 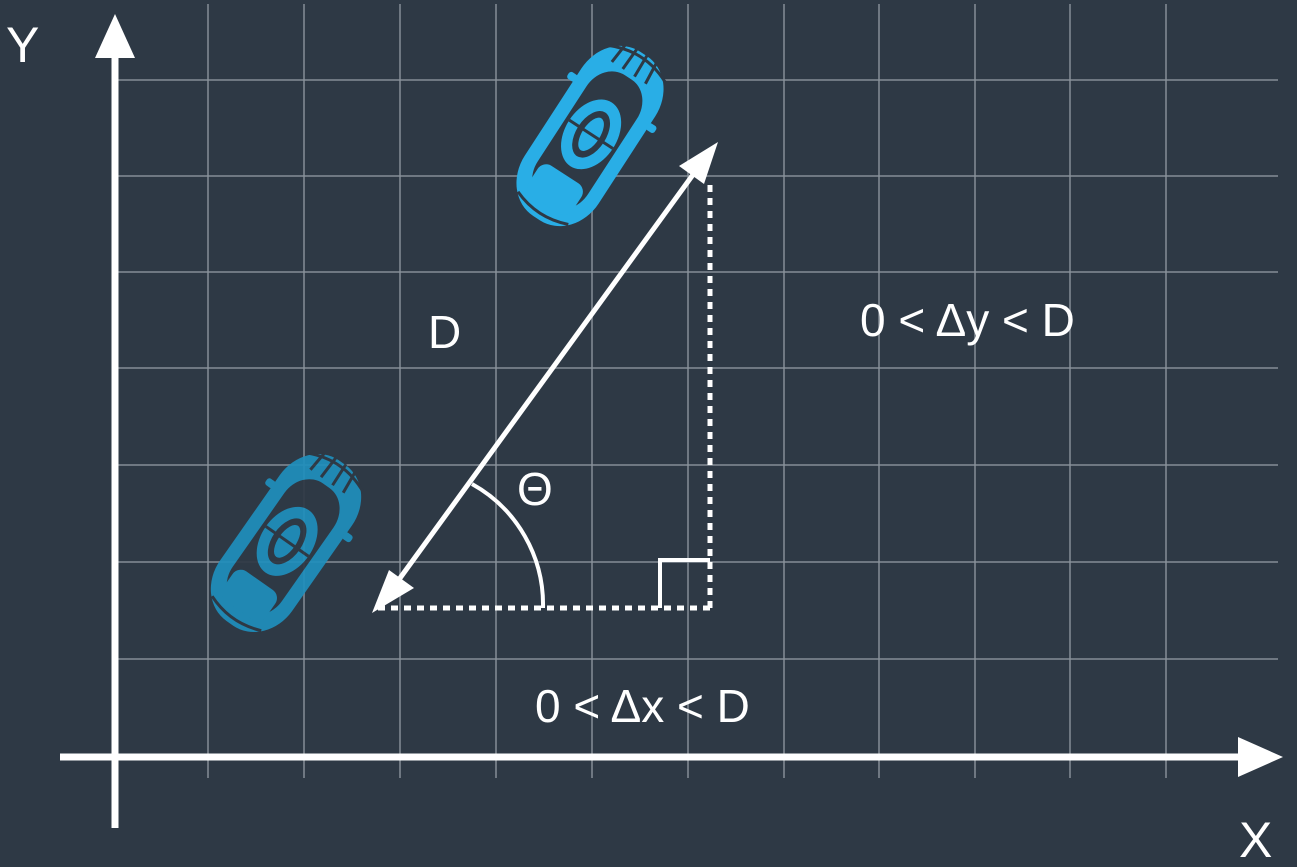 What do you see at coordinates (698, 163) in the screenshot?
I see `vector-arrowhead-end` at bounding box center [698, 163].